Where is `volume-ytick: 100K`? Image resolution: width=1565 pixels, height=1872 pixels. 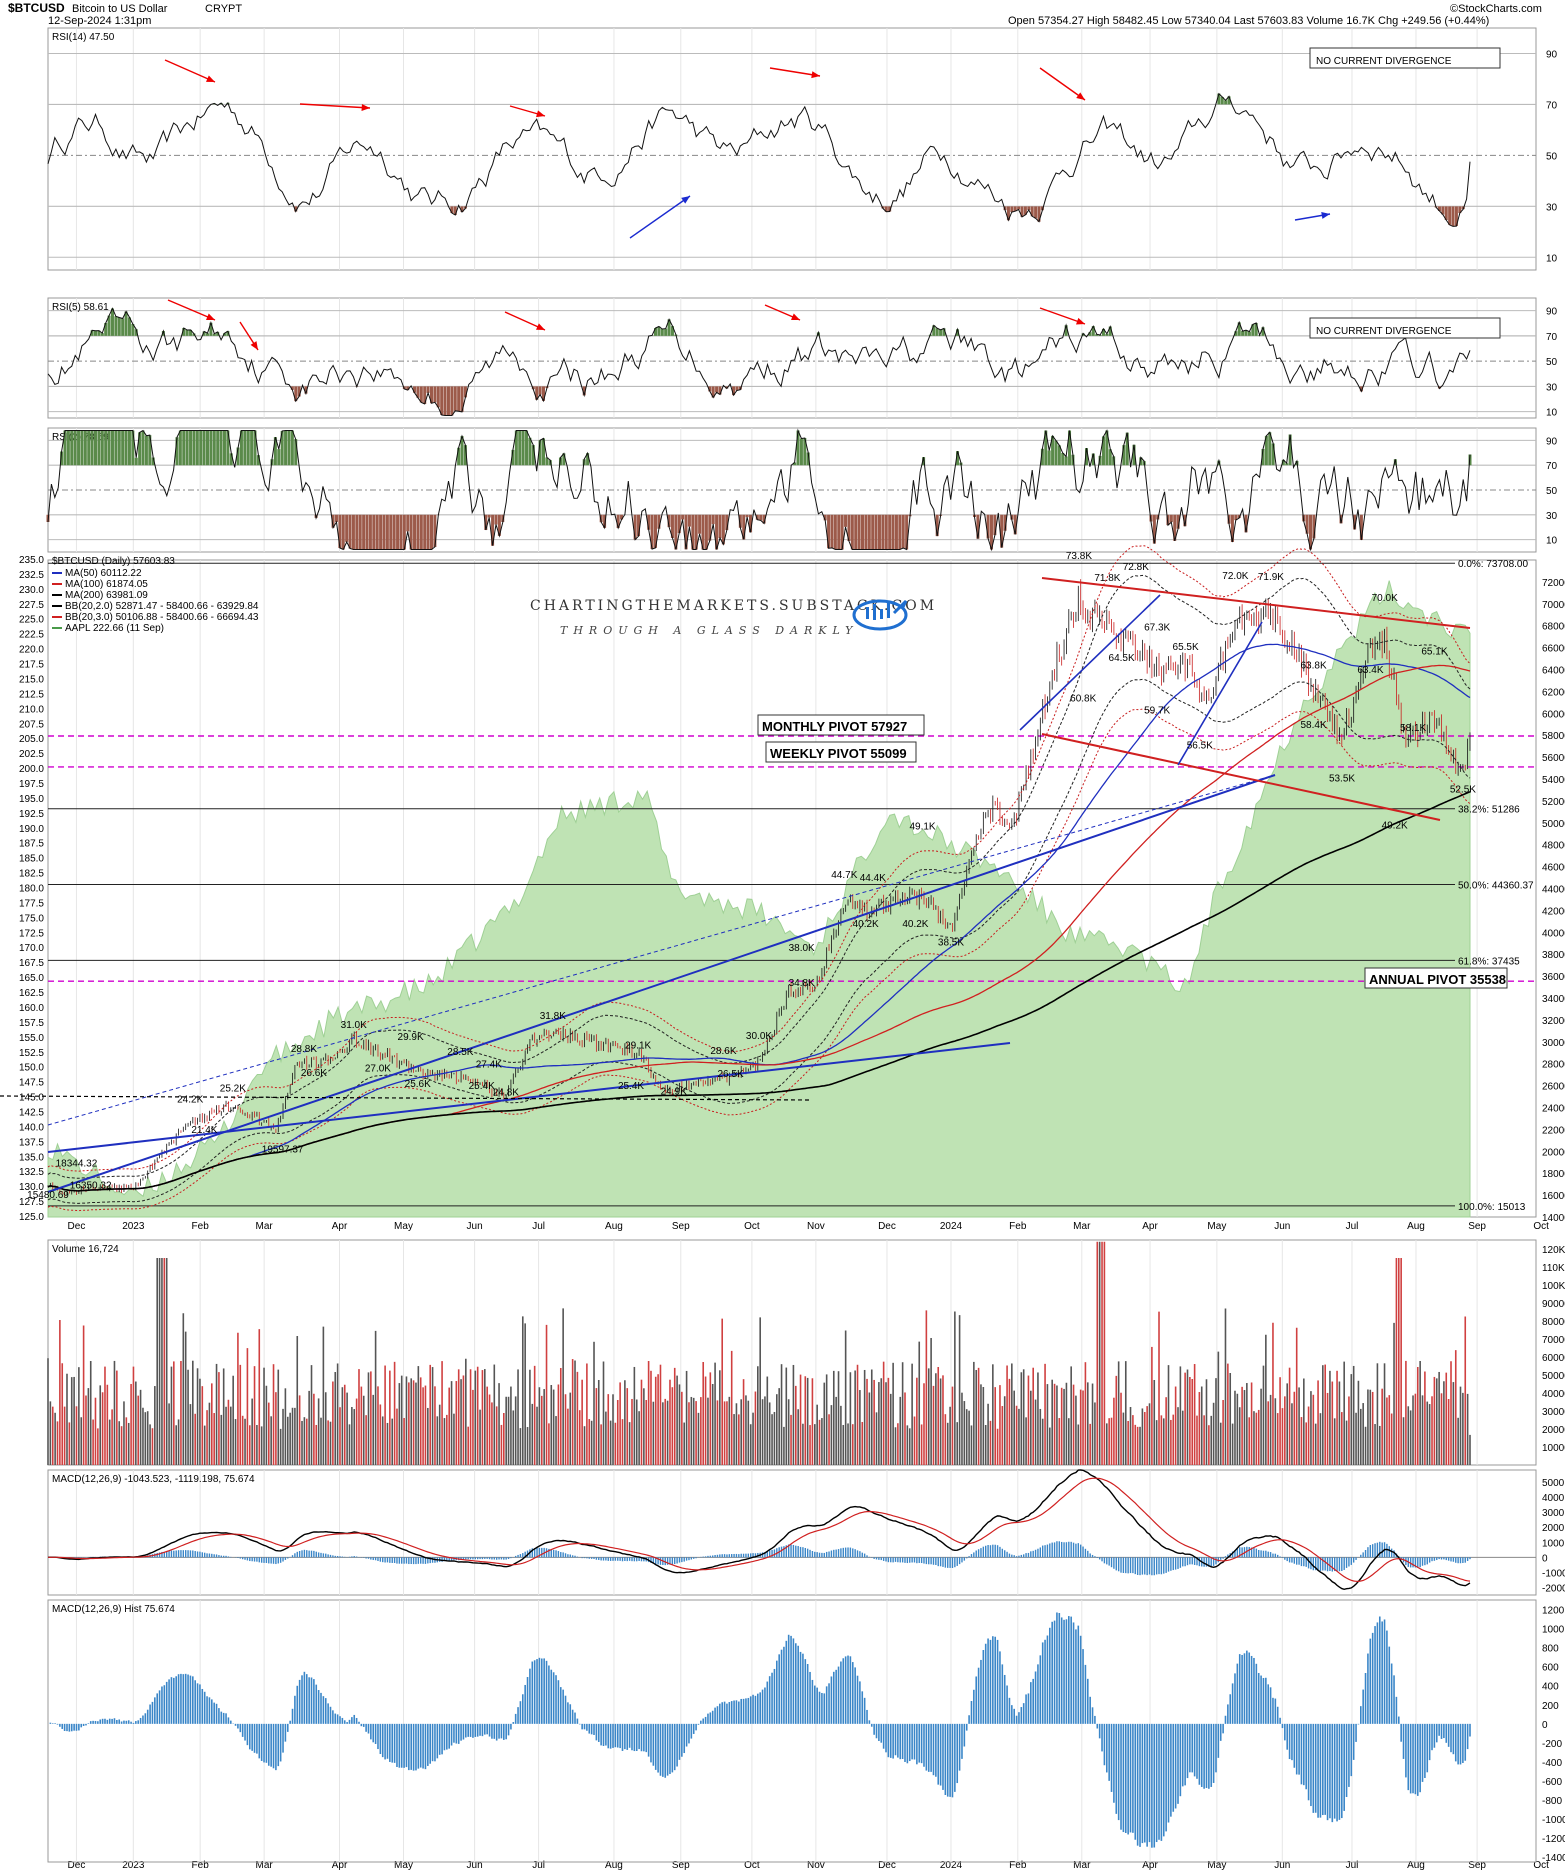
volume-ytick: 100K is located at coordinates (1553, 1286).